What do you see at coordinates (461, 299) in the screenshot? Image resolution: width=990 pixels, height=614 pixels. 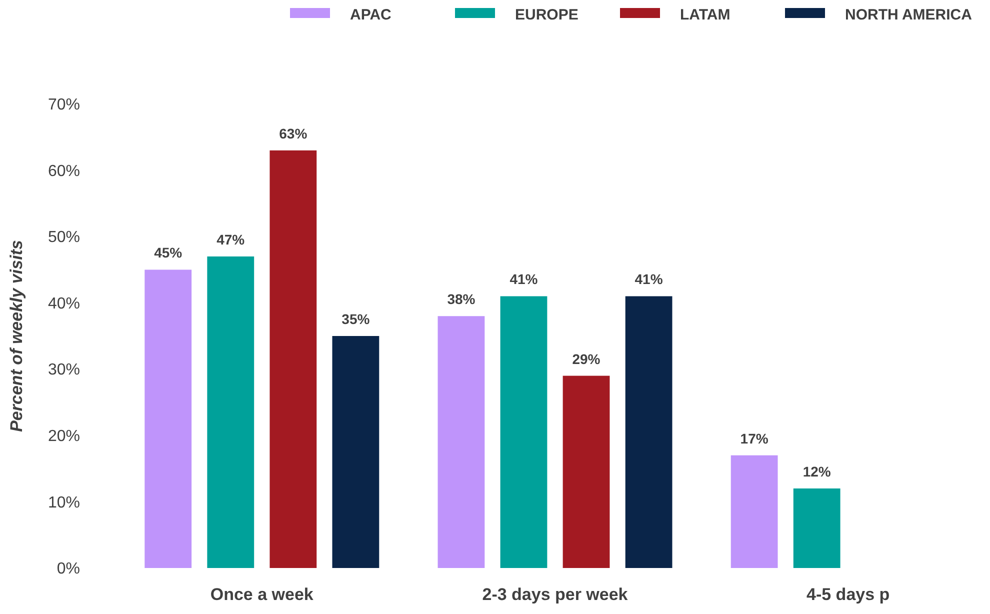 I see `data-label: 38%` at bounding box center [461, 299].